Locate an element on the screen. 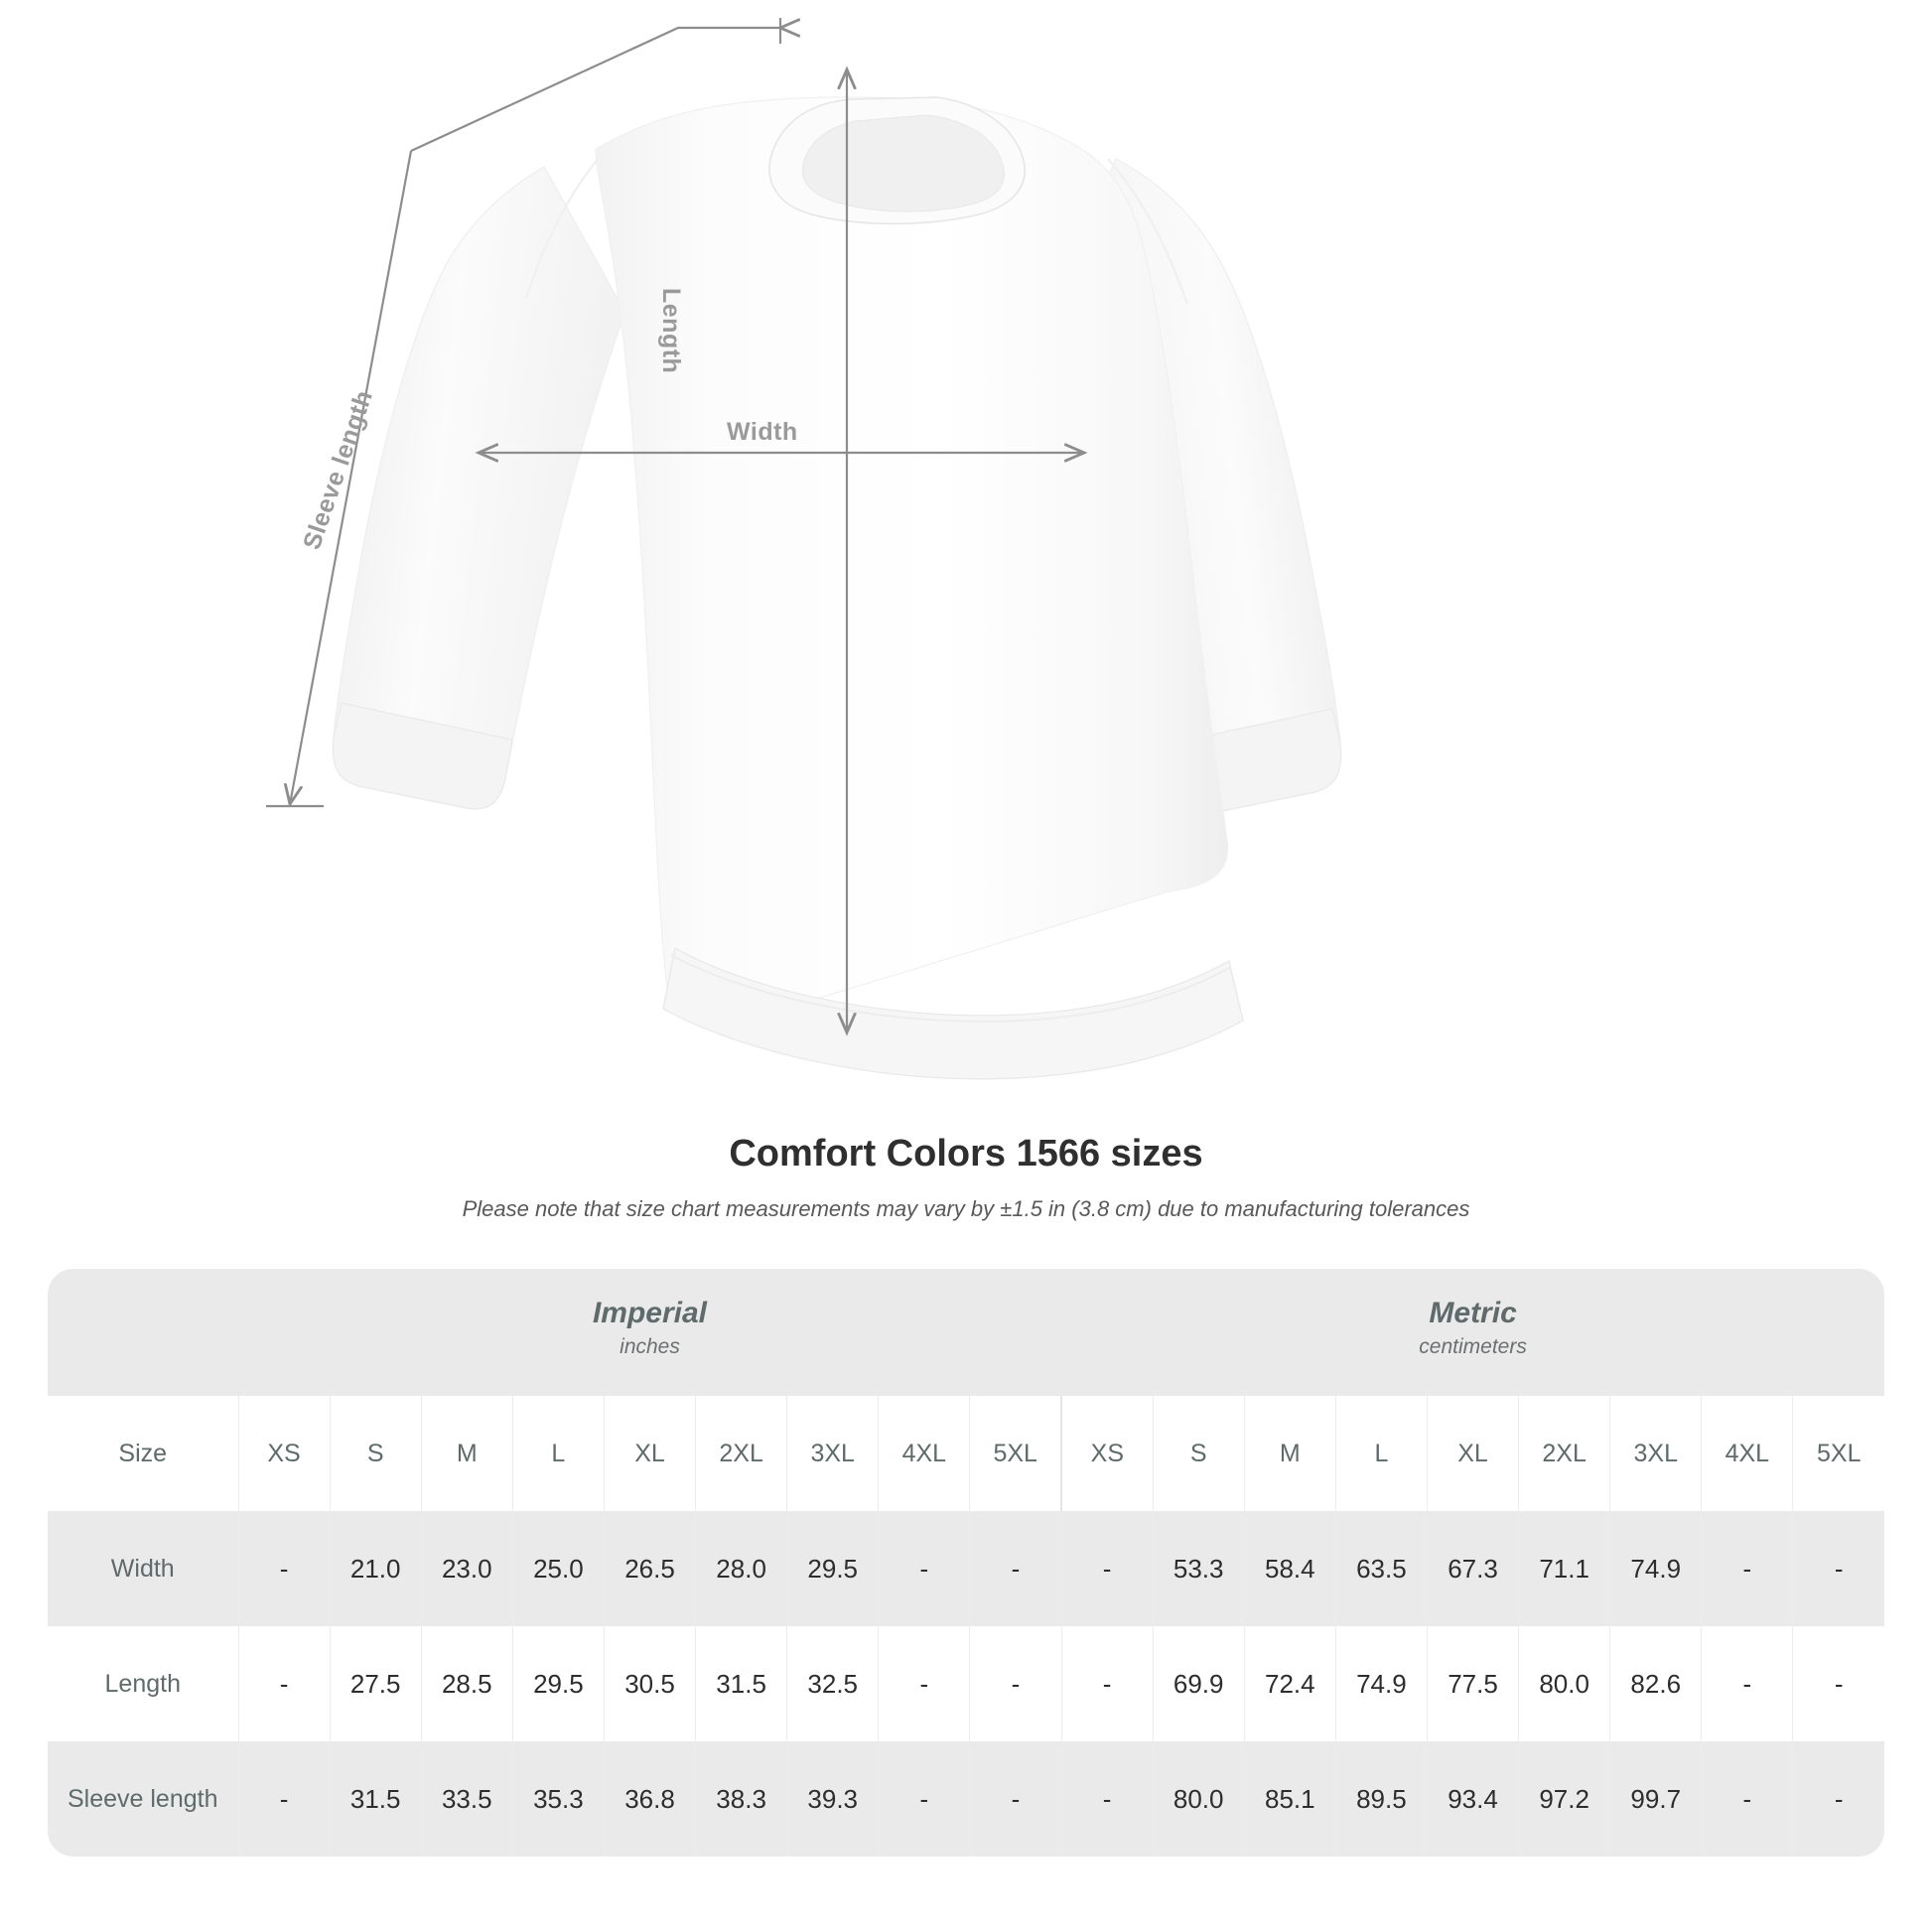 The height and width of the screenshot is (1932, 1932). cell-length-metric-5xl: - is located at coordinates (1839, 1684).